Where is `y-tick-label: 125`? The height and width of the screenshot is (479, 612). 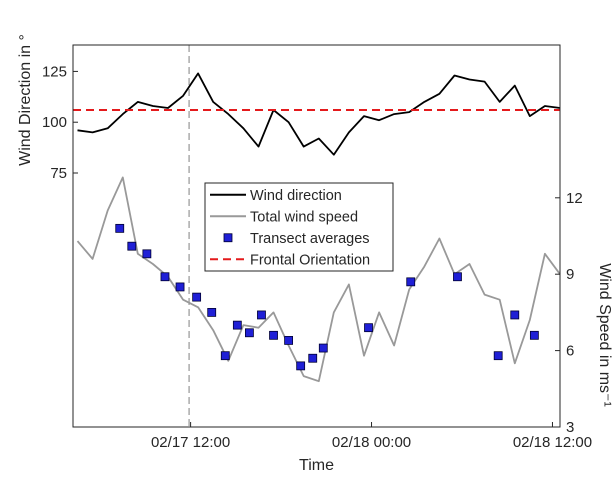
y-tick-label: 125 is located at coordinates (54, 71).